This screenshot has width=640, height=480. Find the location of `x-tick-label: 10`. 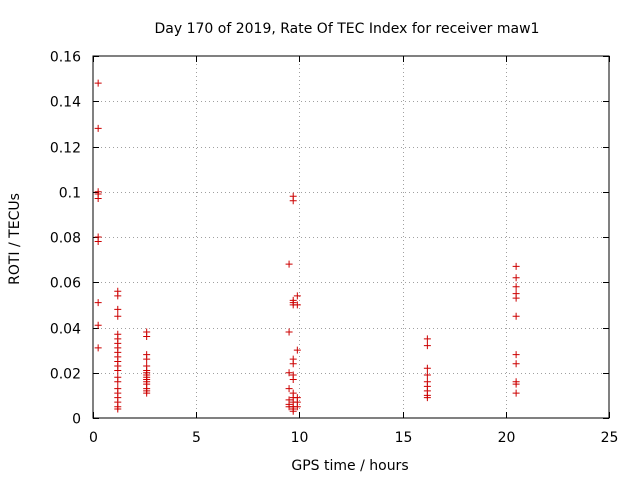

x-tick-label: 10 is located at coordinates (300, 438).